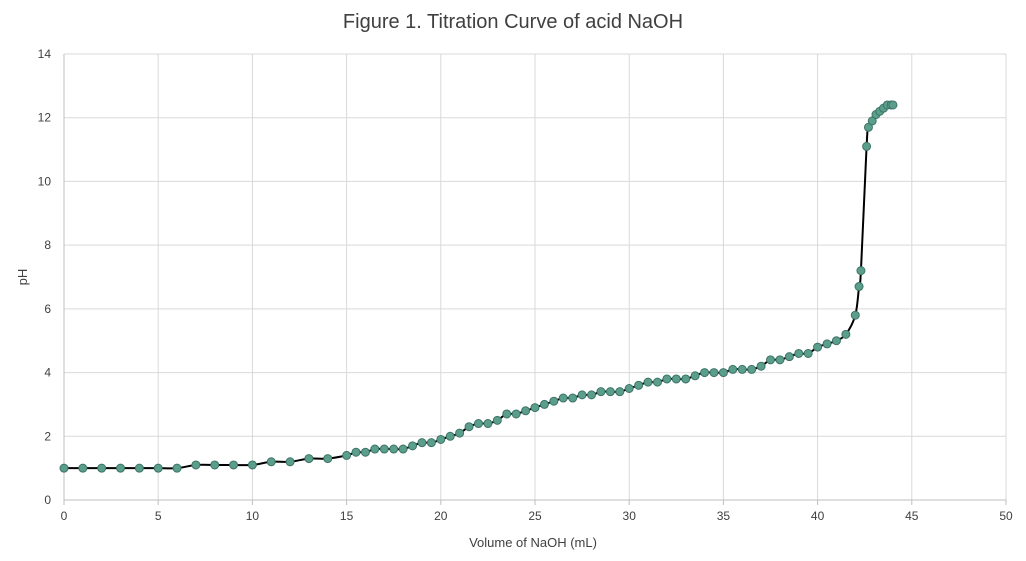 Image resolution: width=1026 pixels, height=561 pixels. Describe the element at coordinates (47, 500) in the screenshot. I see `y-tick-label: 0` at that location.